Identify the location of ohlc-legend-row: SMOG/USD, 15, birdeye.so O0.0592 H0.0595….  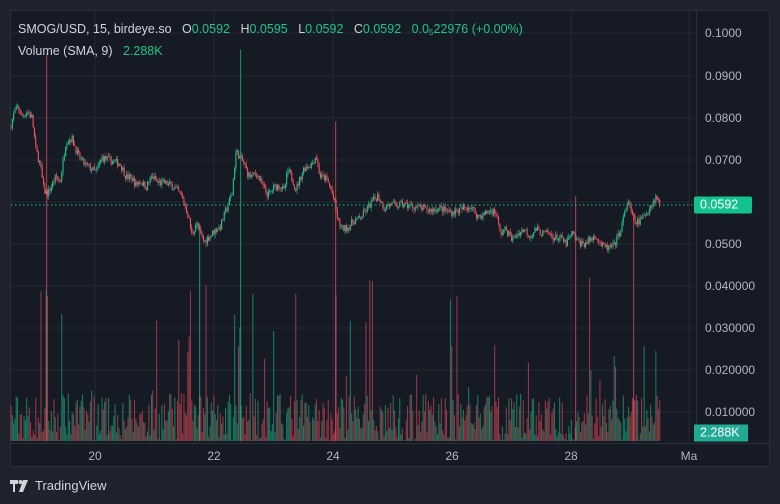
(270, 29).